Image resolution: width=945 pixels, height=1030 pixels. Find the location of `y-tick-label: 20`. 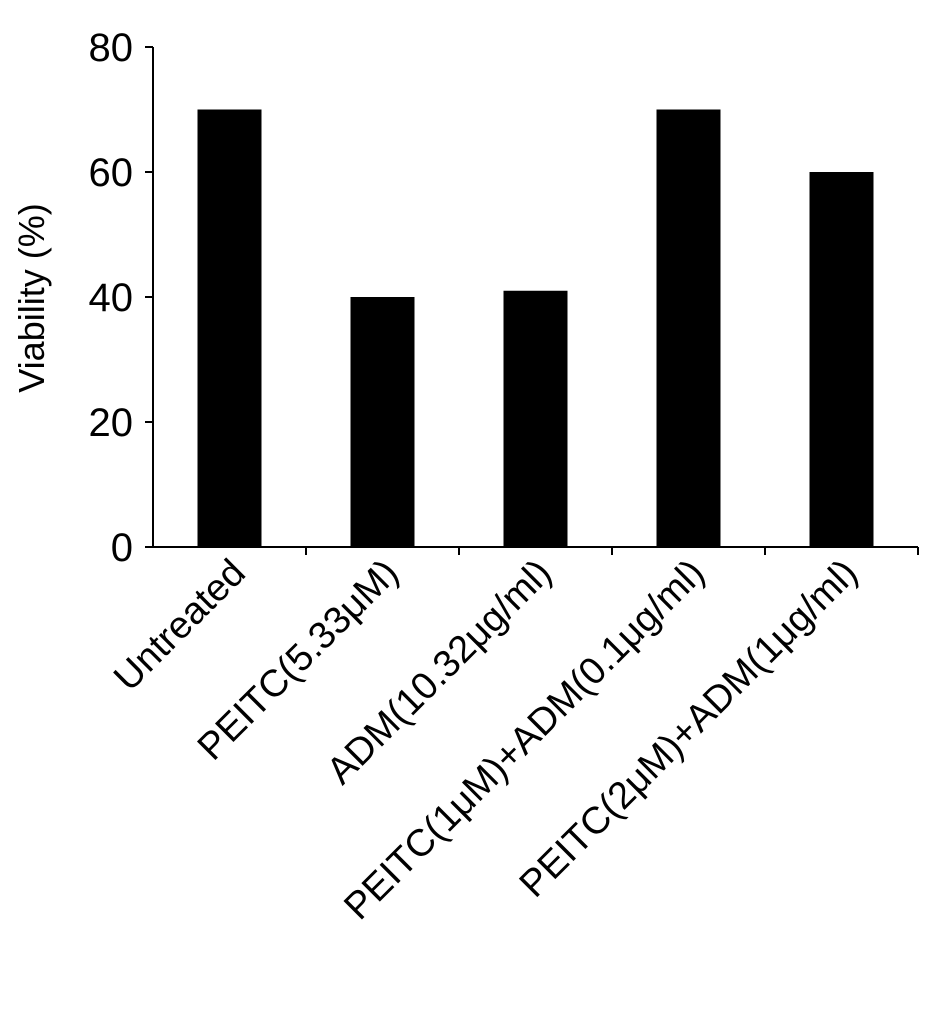

y-tick-label: 20 is located at coordinates (111, 423).